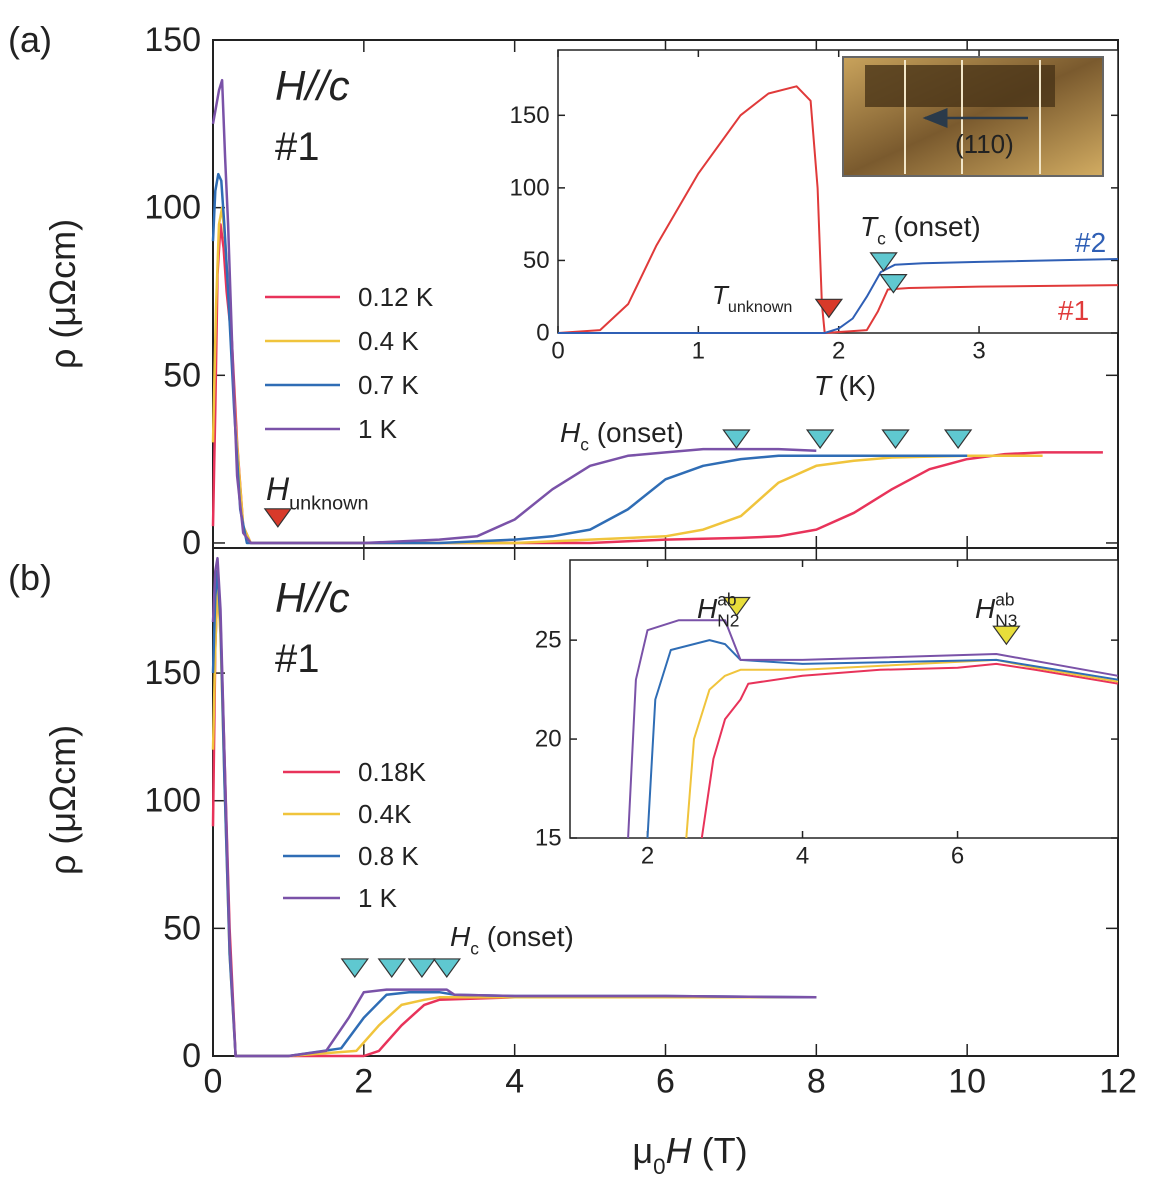 The width and height of the screenshot is (1152, 1189). What do you see at coordinates (1090, 242) in the screenshot?
I see `series-label: #2` at bounding box center [1090, 242].